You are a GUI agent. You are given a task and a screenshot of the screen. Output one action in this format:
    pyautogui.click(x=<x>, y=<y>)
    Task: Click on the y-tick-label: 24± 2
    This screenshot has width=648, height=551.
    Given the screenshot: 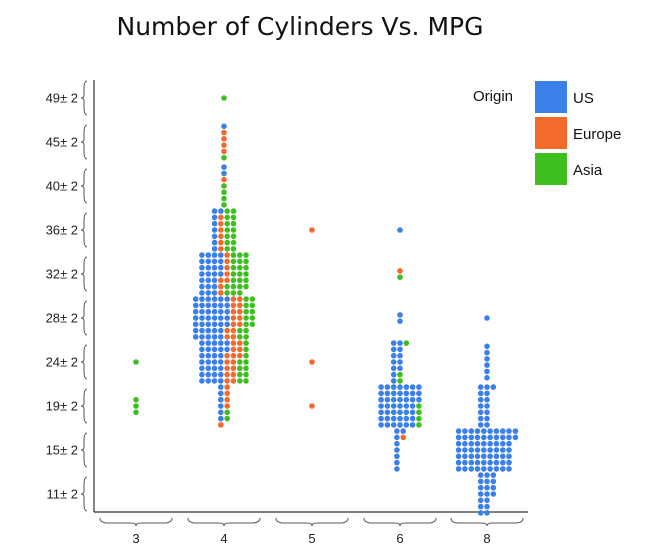 What is the action you would take?
    pyautogui.click(x=62, y=362)
    